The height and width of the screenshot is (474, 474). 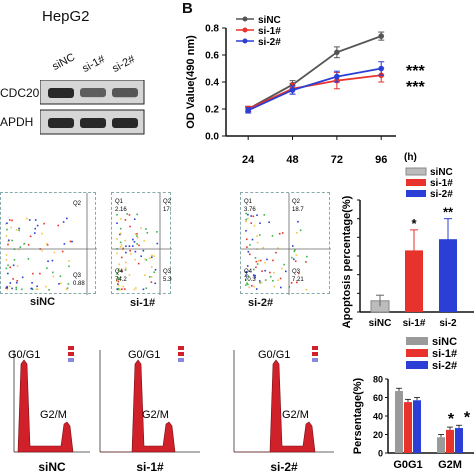 I want to click on y-axis-label: OD Value(490 nm), so click(x=191, y=82).